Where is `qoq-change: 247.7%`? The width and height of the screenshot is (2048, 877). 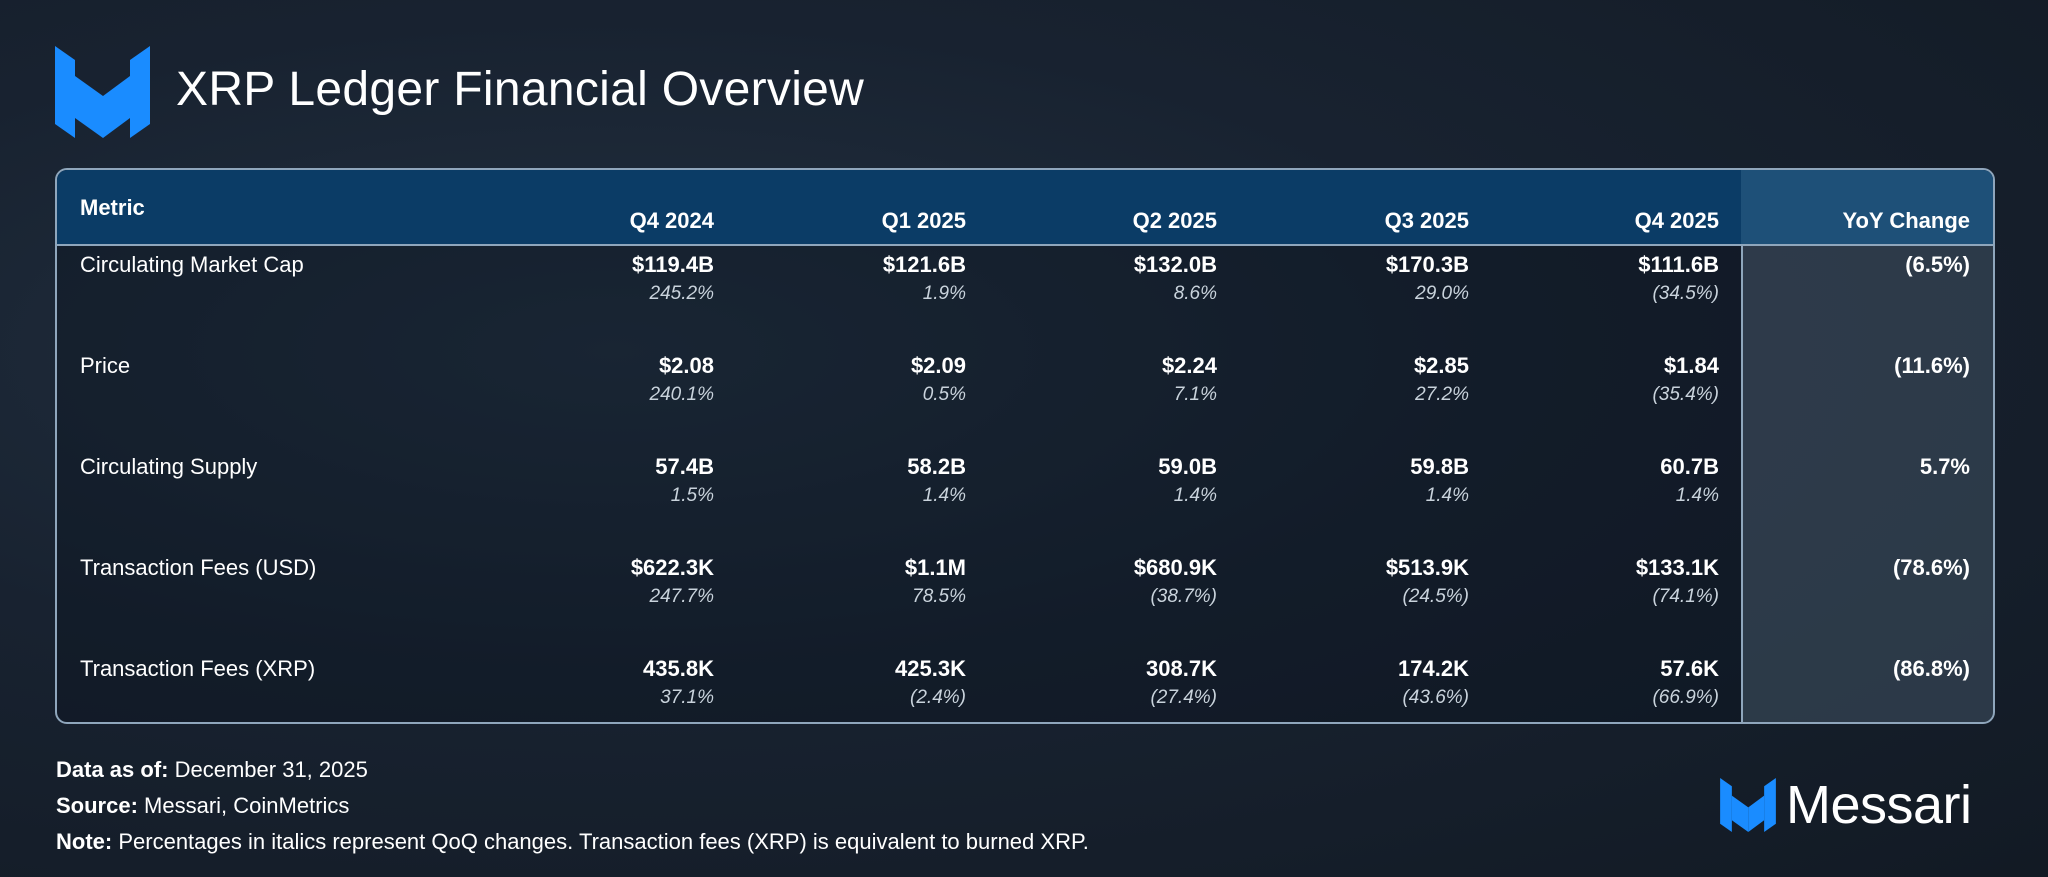
qoq-change: 247.7% is located at coordinates (681, 596).